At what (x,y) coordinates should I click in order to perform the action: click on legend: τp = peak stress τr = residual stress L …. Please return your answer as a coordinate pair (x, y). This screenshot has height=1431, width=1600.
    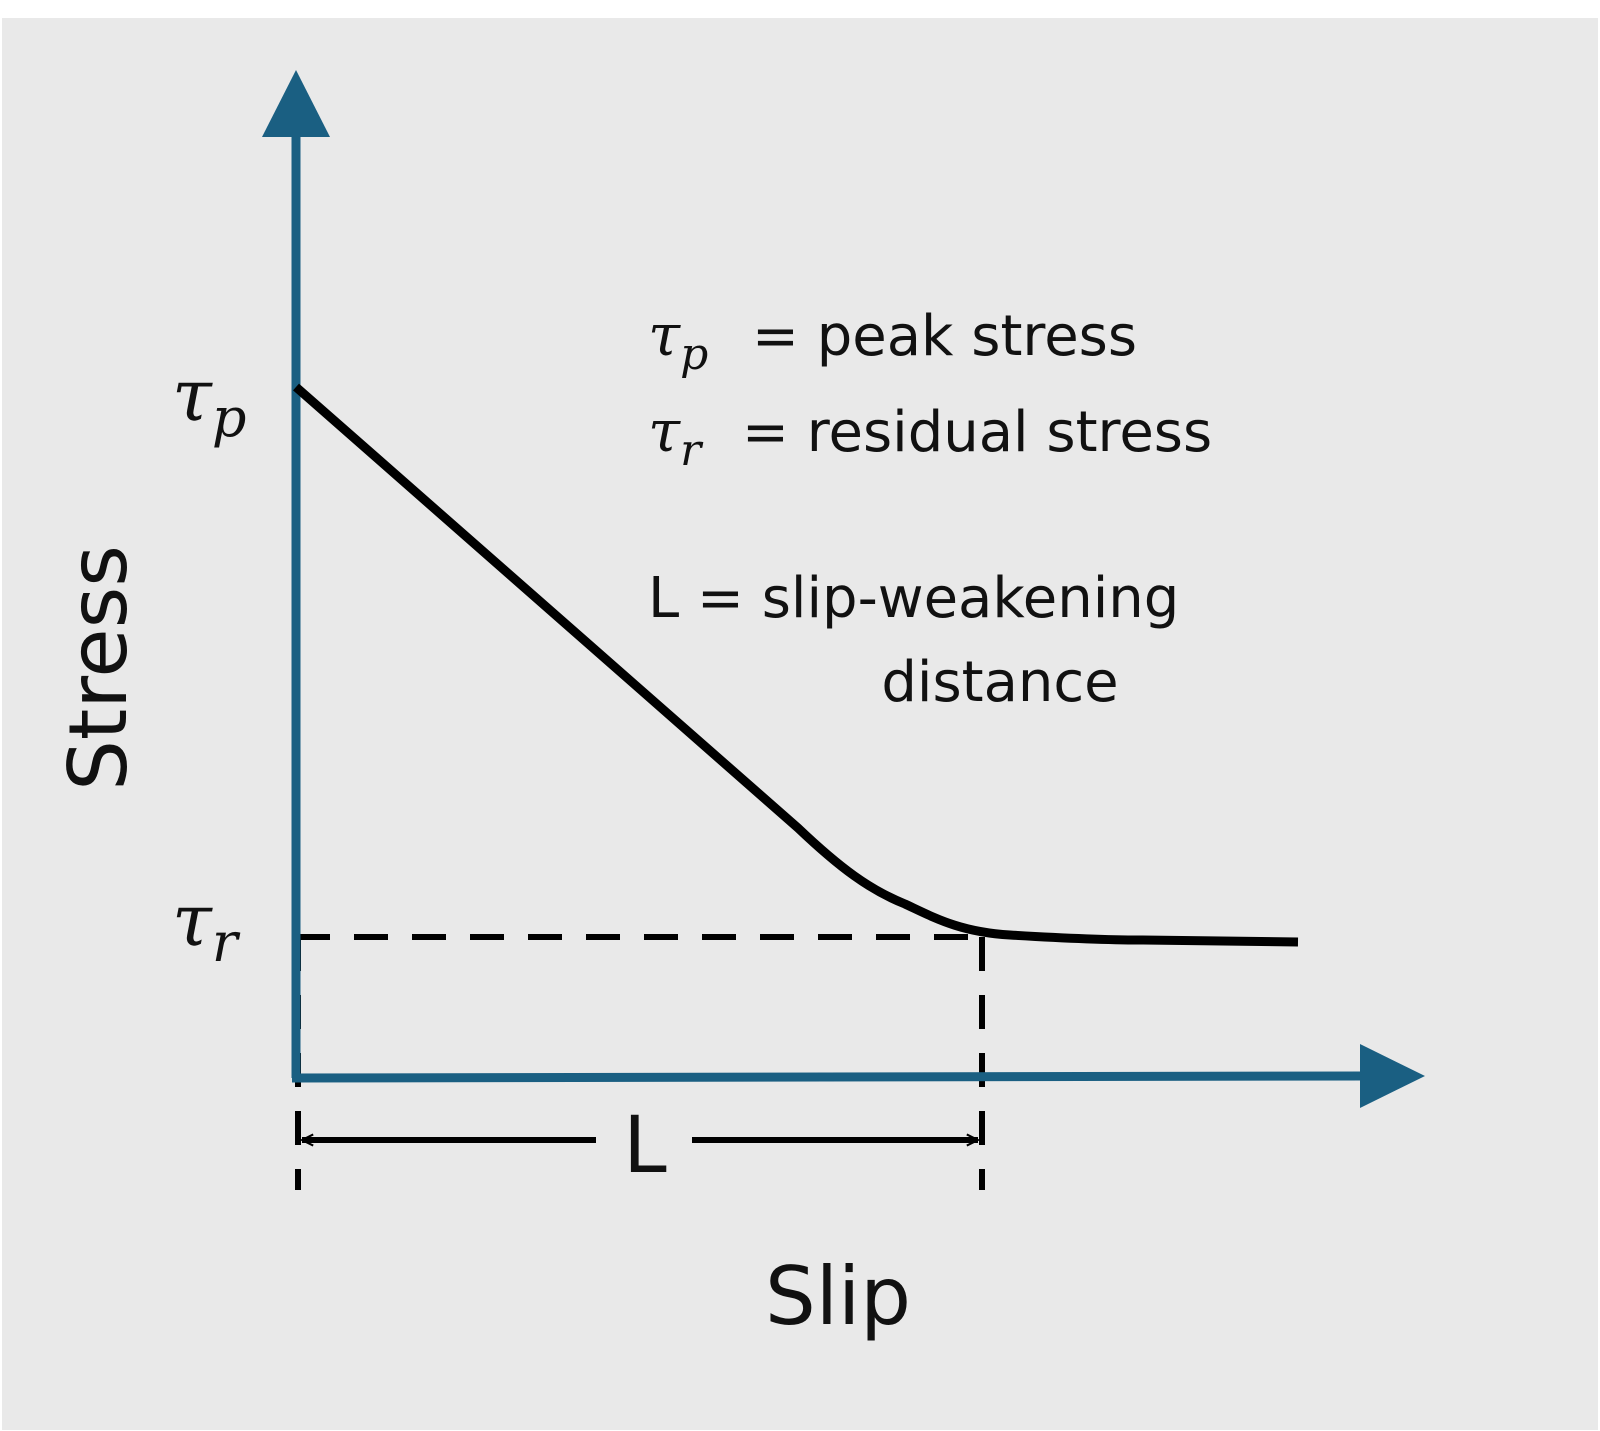
    Looking at the image, I should click on (930, 508).